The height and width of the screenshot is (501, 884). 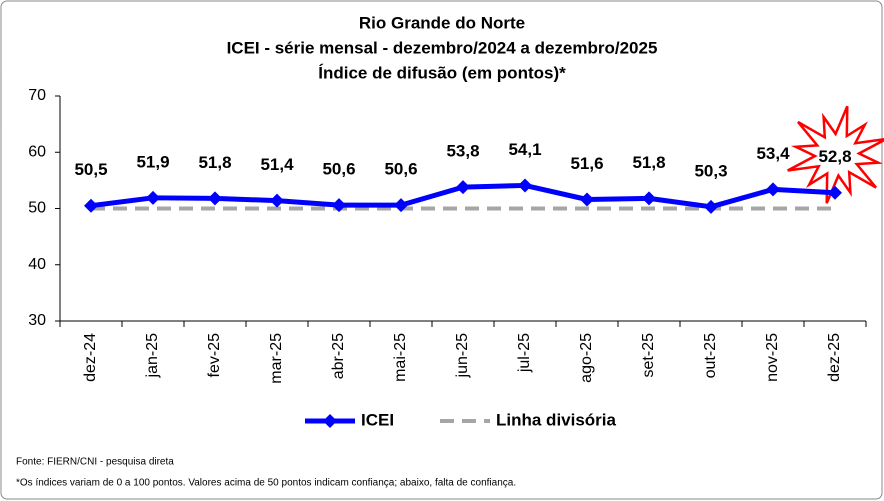 What do you see at coordinates (90, 169) in the screenshot?
I see `data-label: 50,5` at bounding box center [90, 169].